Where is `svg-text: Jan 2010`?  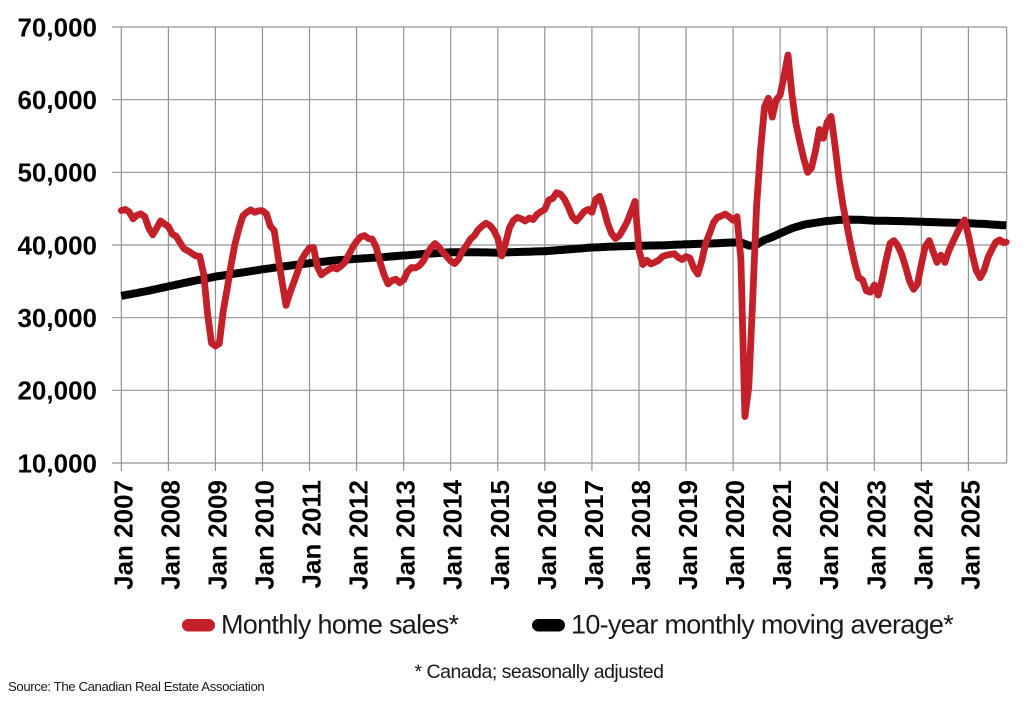
svg-text: Jan 2010 is located at coordinates (265, 535).